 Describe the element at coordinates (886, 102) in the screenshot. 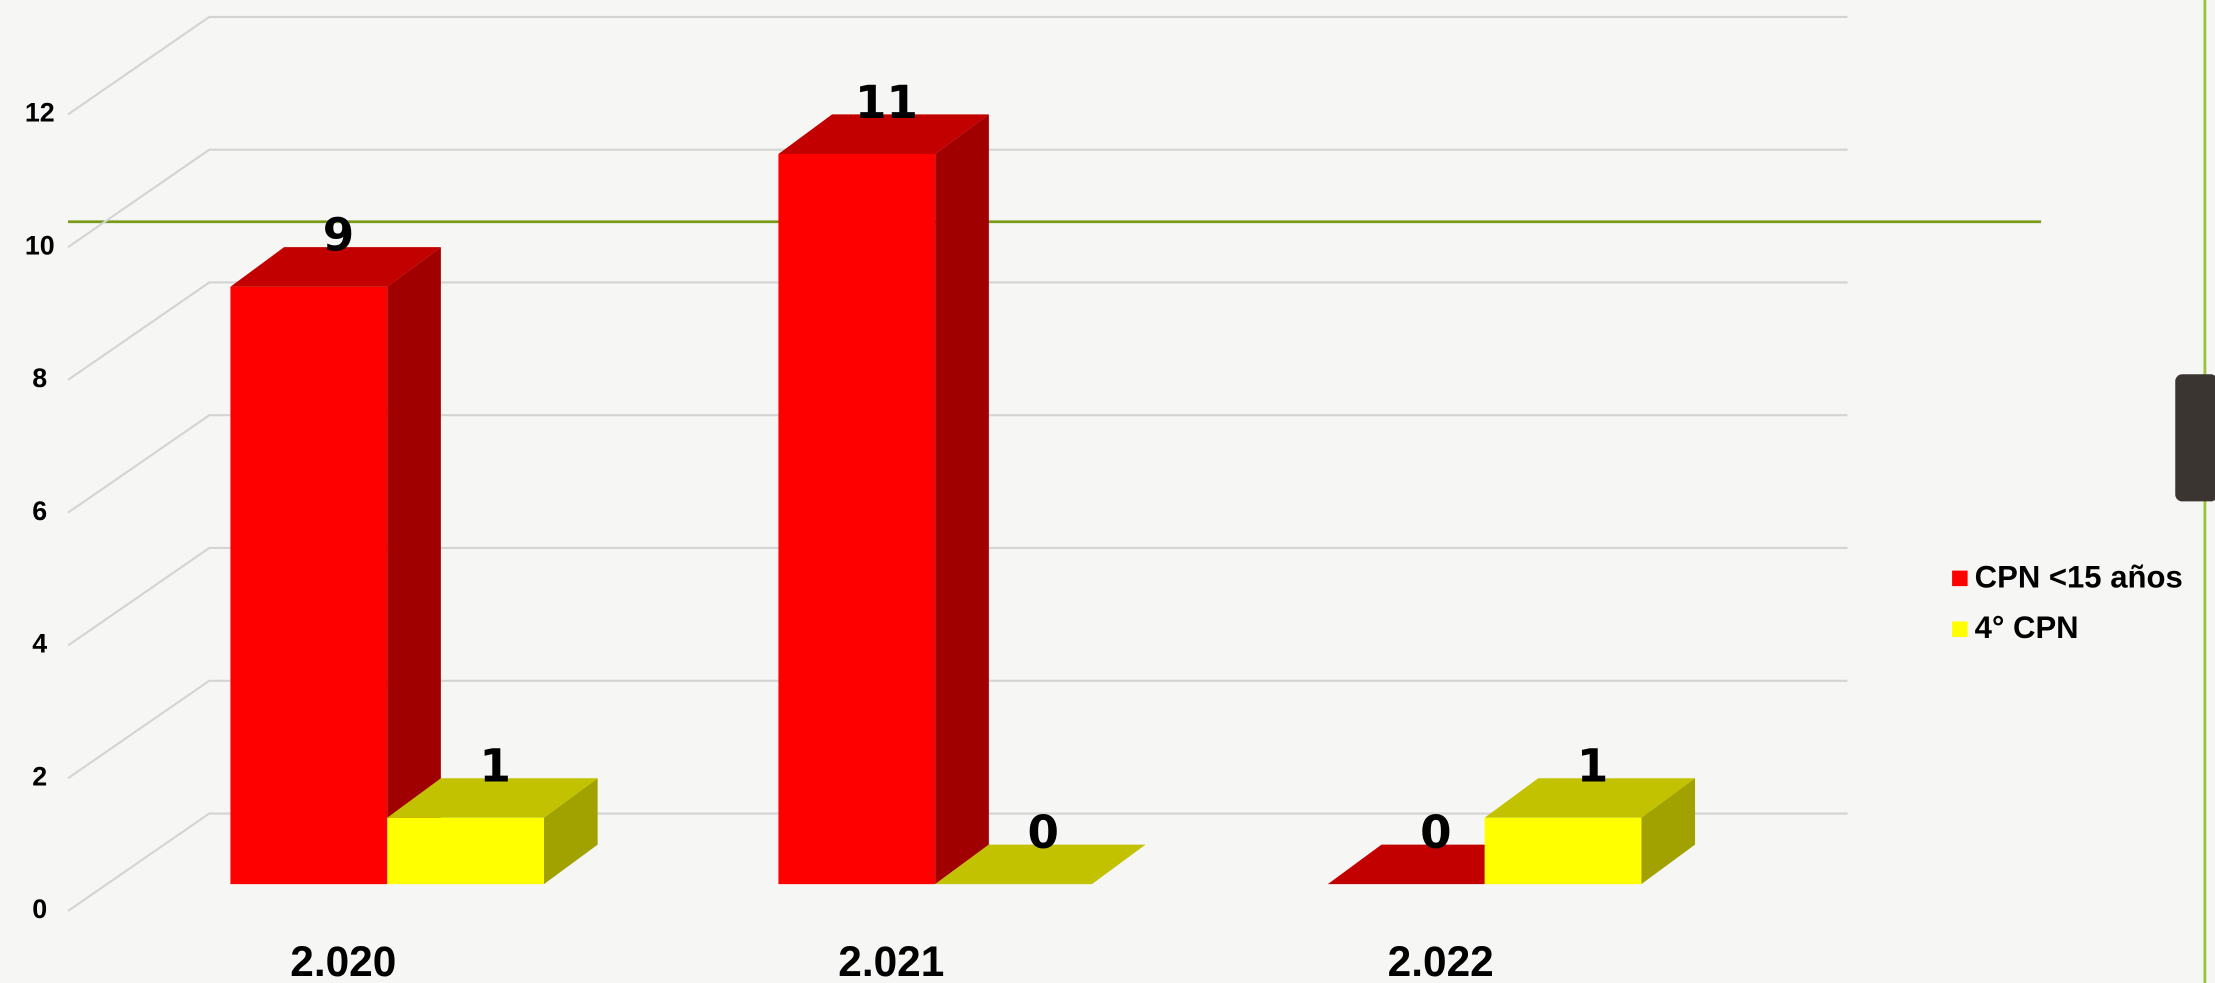

I see `value-label: 11` at that location.